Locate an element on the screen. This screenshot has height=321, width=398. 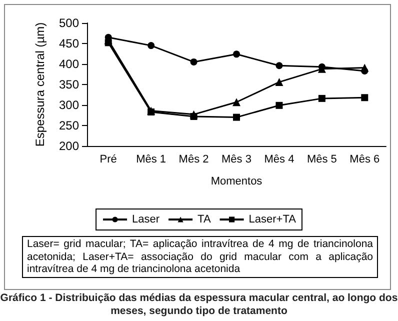
x-tick-label: Mês 5 is located at coordinates (321, 160).